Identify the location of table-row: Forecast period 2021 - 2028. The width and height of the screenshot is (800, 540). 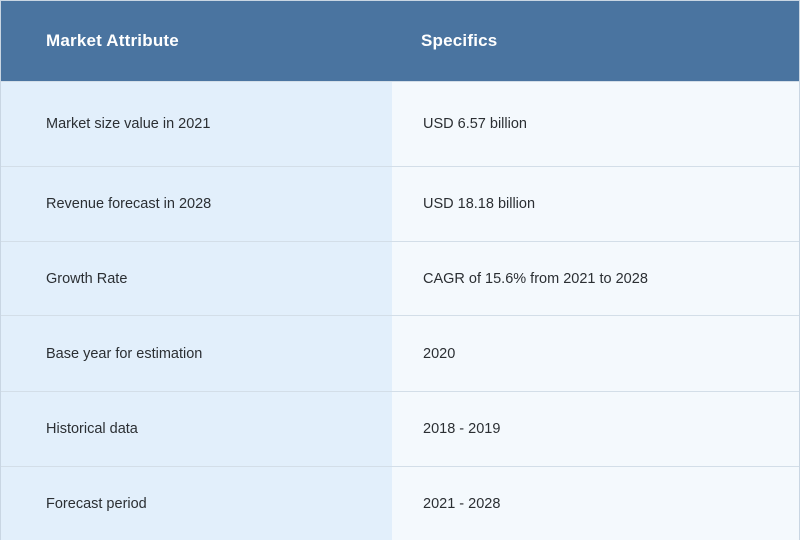
(400, 503).